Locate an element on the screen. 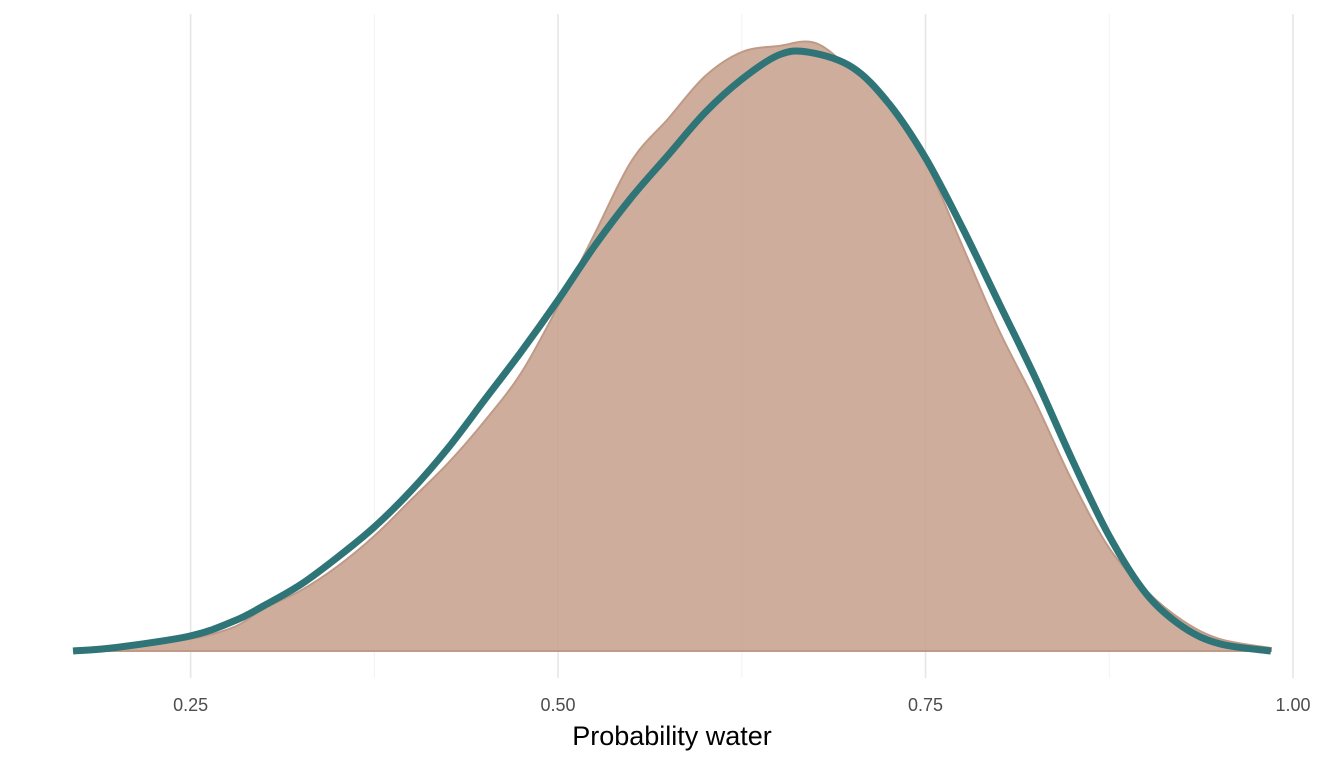 The image size is (1344, 768). x-tick-label: 1.00 is located at coordinates (1292, 705).